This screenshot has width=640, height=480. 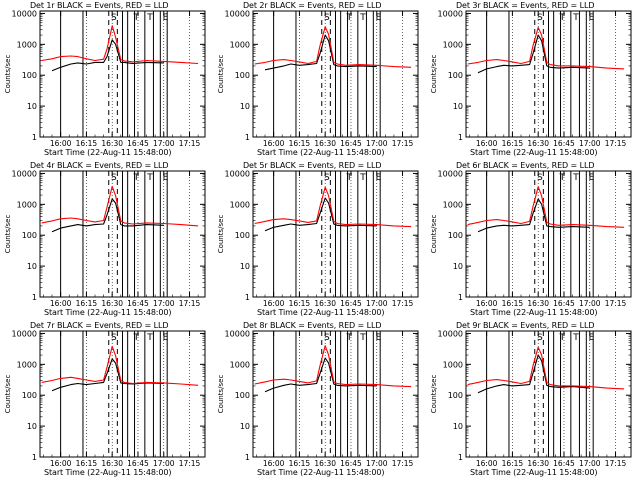 What do you see at coordinates (99, 5) in the screenshot?
I see `chart-title: Det 1r BLACK = Events, RED = LLD` at bounding box center [99, 5].